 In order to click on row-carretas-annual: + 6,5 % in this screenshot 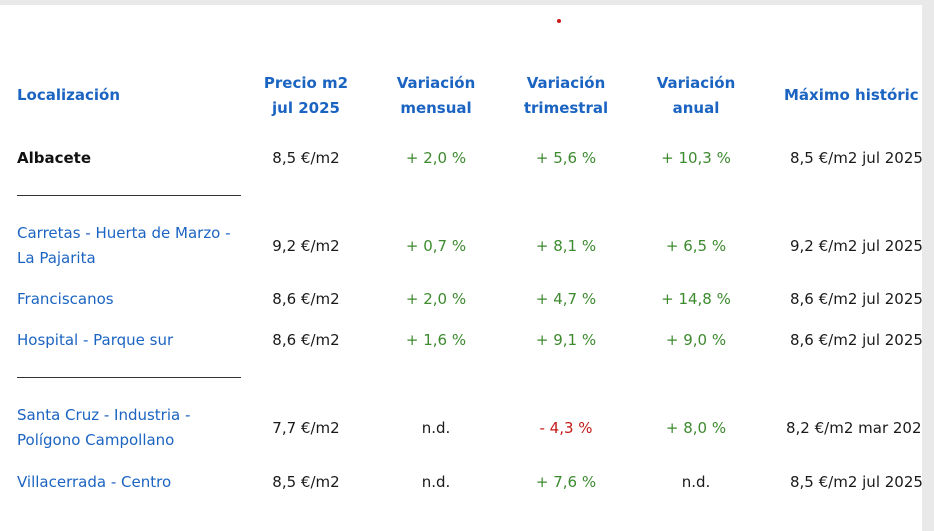, I will do `click(696, 246)`.